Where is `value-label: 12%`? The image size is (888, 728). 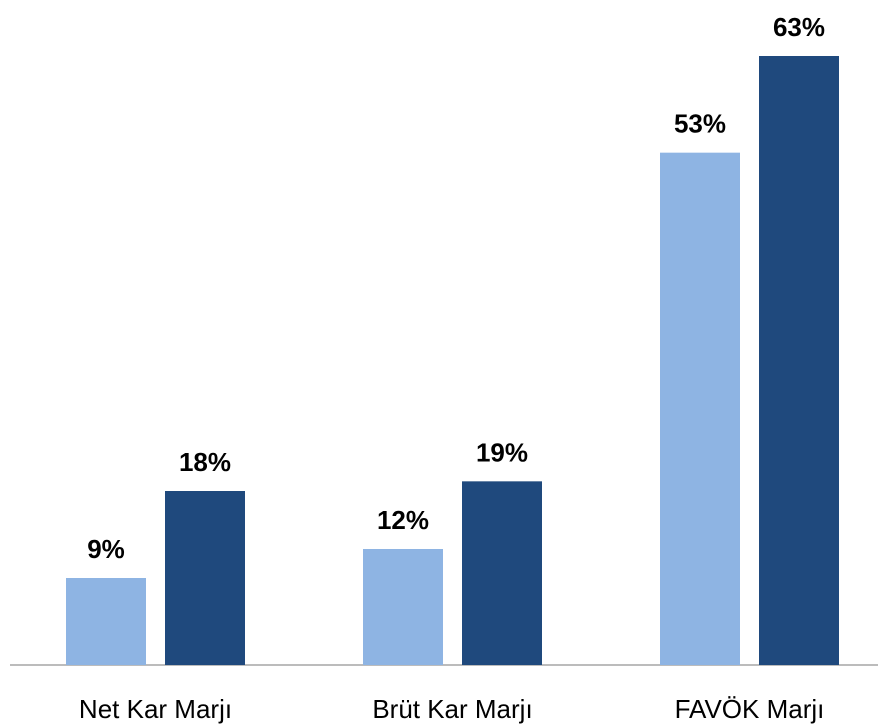 value-label: 12% is located at coordinates (403, 520).